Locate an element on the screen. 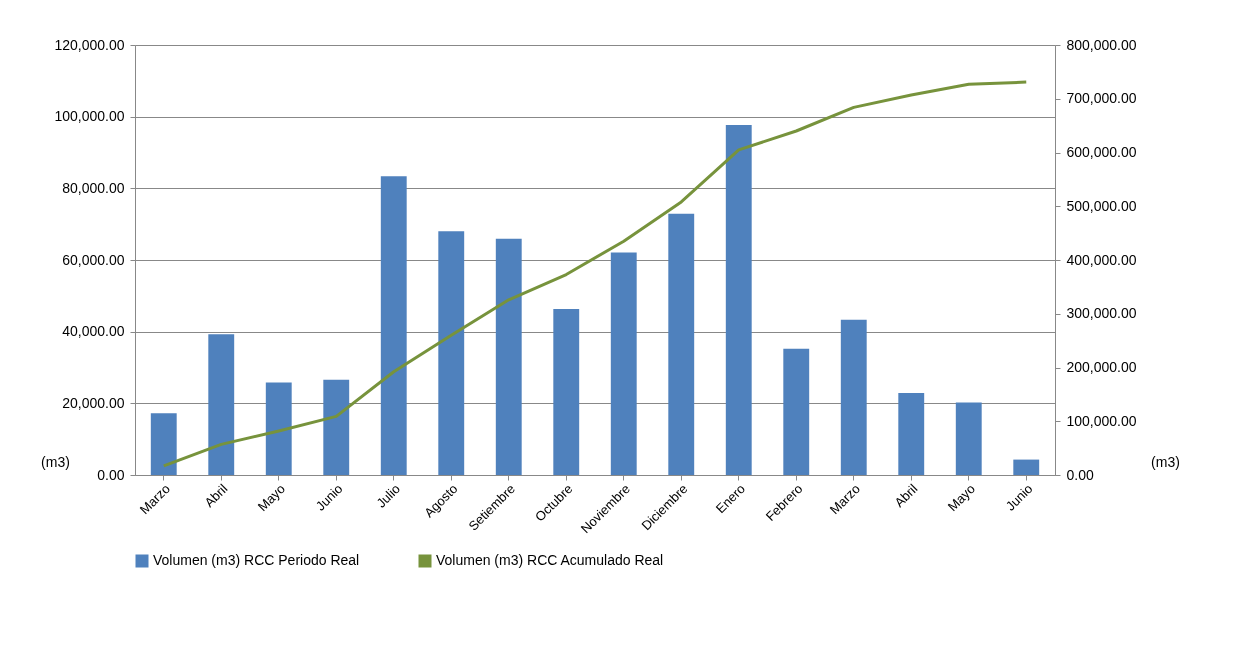  y-tick-label: 60,000.00 is located at coordinates (93, 259).